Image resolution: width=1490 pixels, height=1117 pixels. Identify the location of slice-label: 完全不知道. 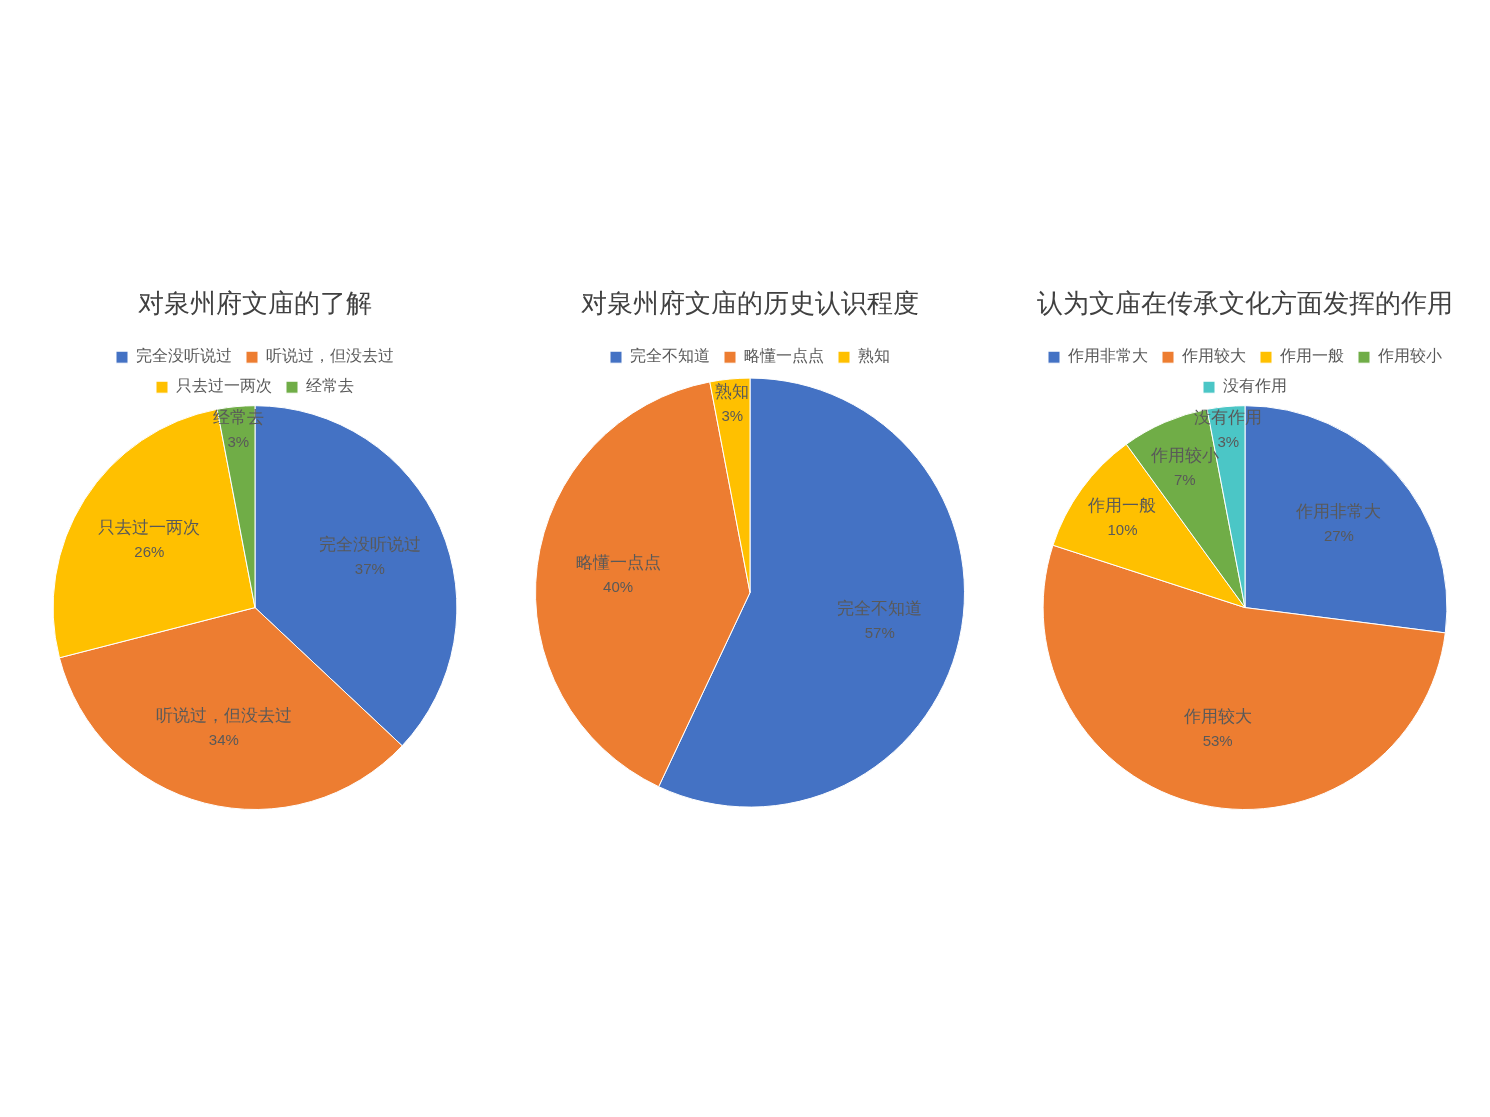
(880, 609).